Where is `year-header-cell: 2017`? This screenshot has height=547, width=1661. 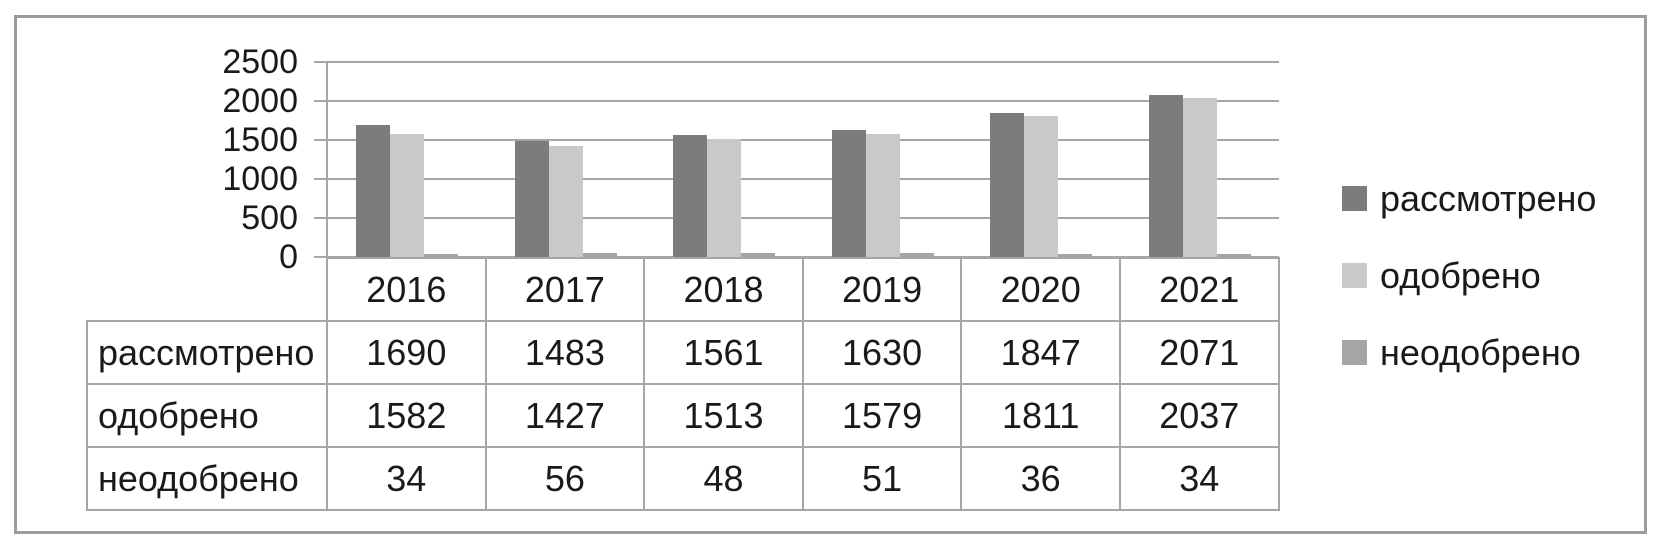
year-header-cell: 2017 is located at coordinates (565, 289).